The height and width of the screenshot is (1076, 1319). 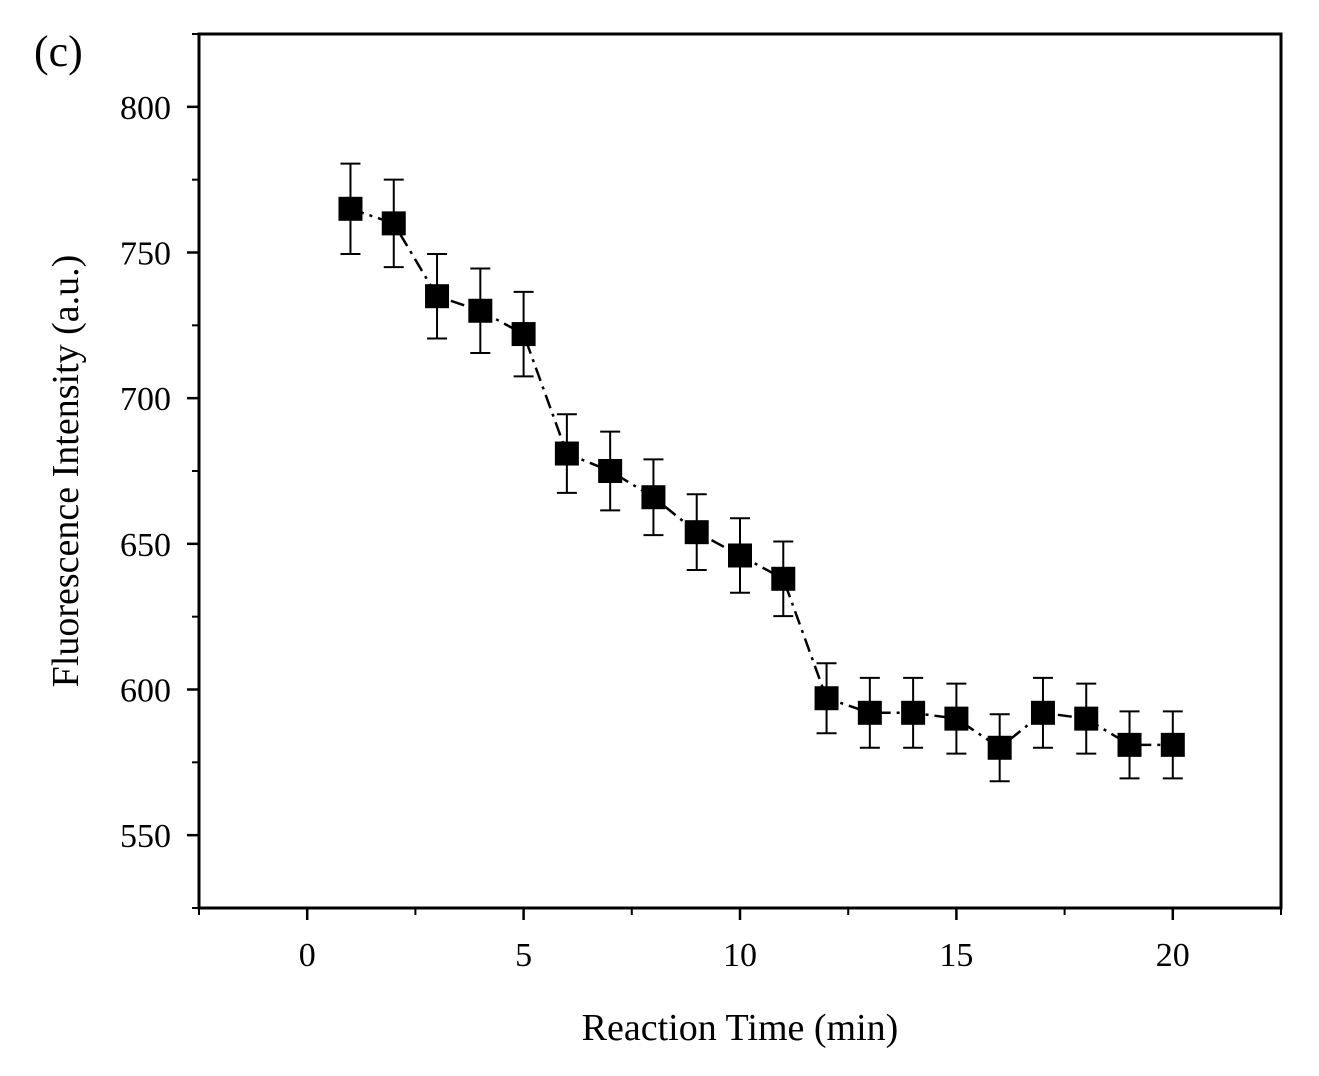 I want to click on y-tick-label: 750, so click(x=145, y=254).